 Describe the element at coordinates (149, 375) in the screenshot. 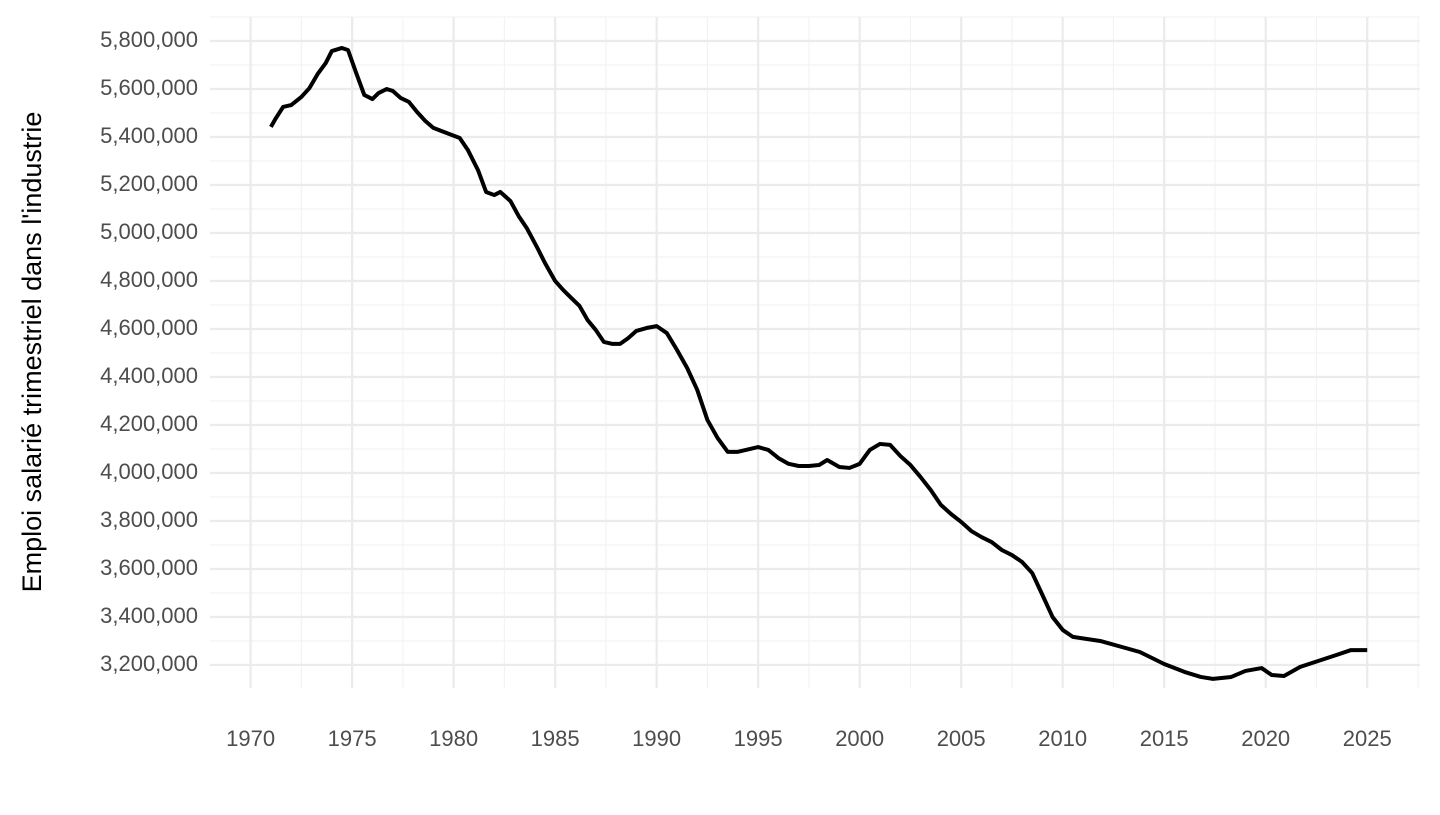

I see `y-tick-label: 4,400,000` at that location.